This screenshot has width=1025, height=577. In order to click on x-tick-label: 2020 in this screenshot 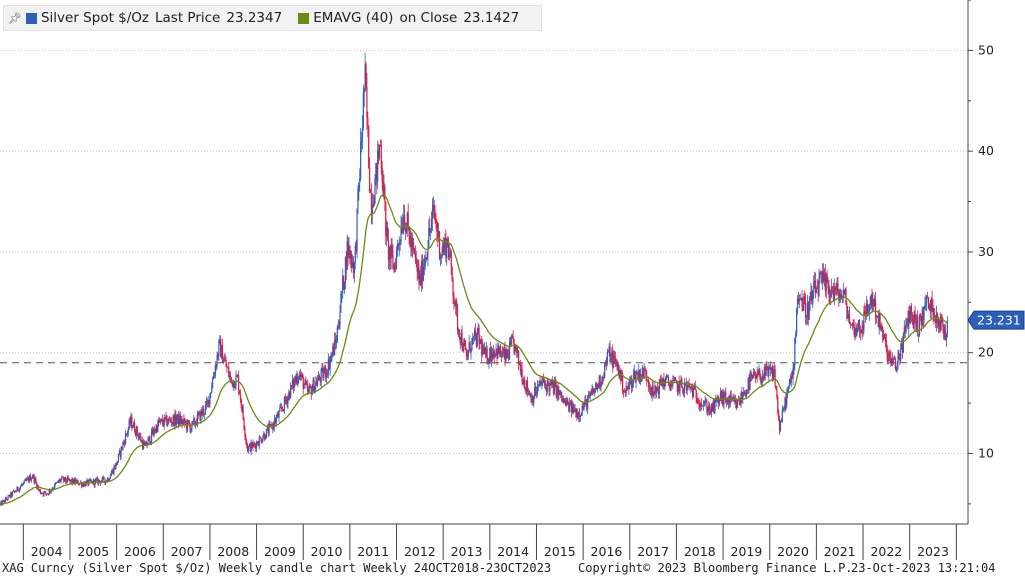, I will do `click(793, 551)`.